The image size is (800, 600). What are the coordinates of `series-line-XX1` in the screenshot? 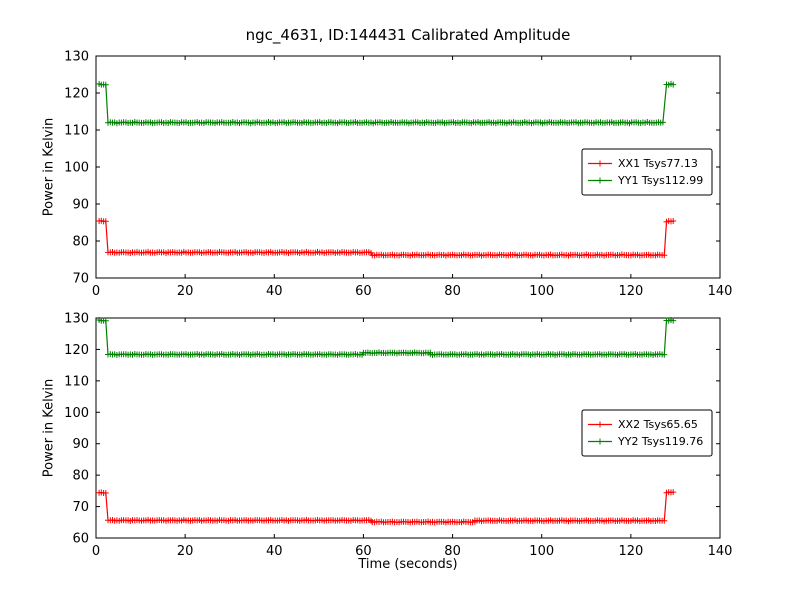 It's located at (386, 238).